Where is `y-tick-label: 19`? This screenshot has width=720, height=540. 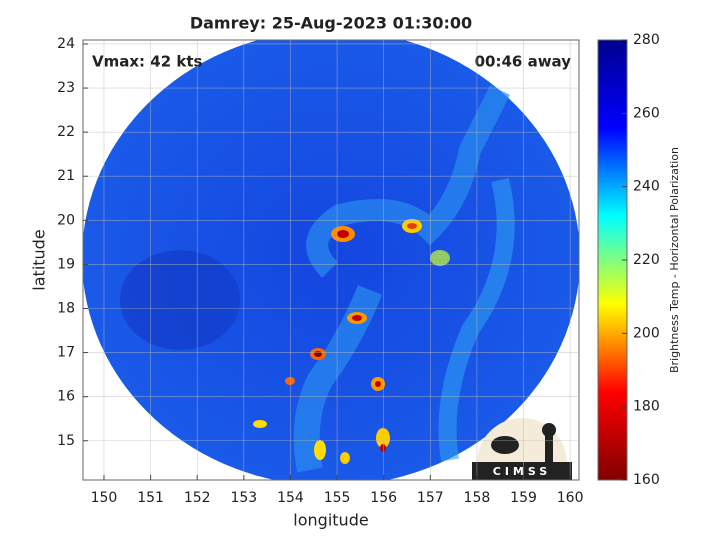
y-tick-label: 19 is located at coordinates (66, 264).